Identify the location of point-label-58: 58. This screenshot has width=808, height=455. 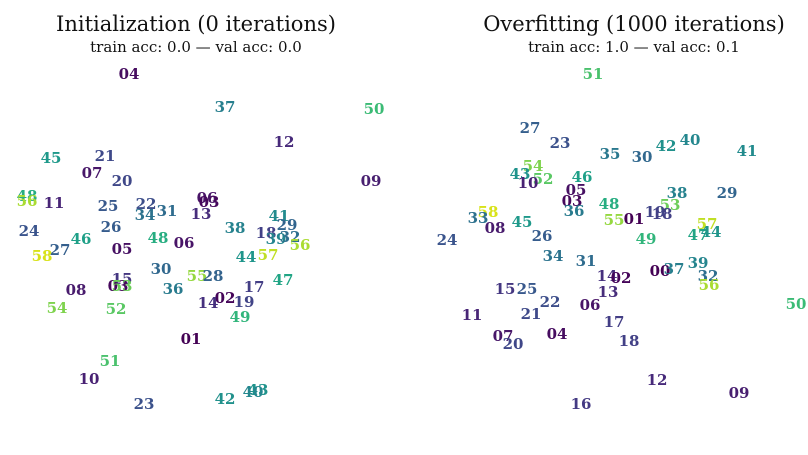
(42, 256).